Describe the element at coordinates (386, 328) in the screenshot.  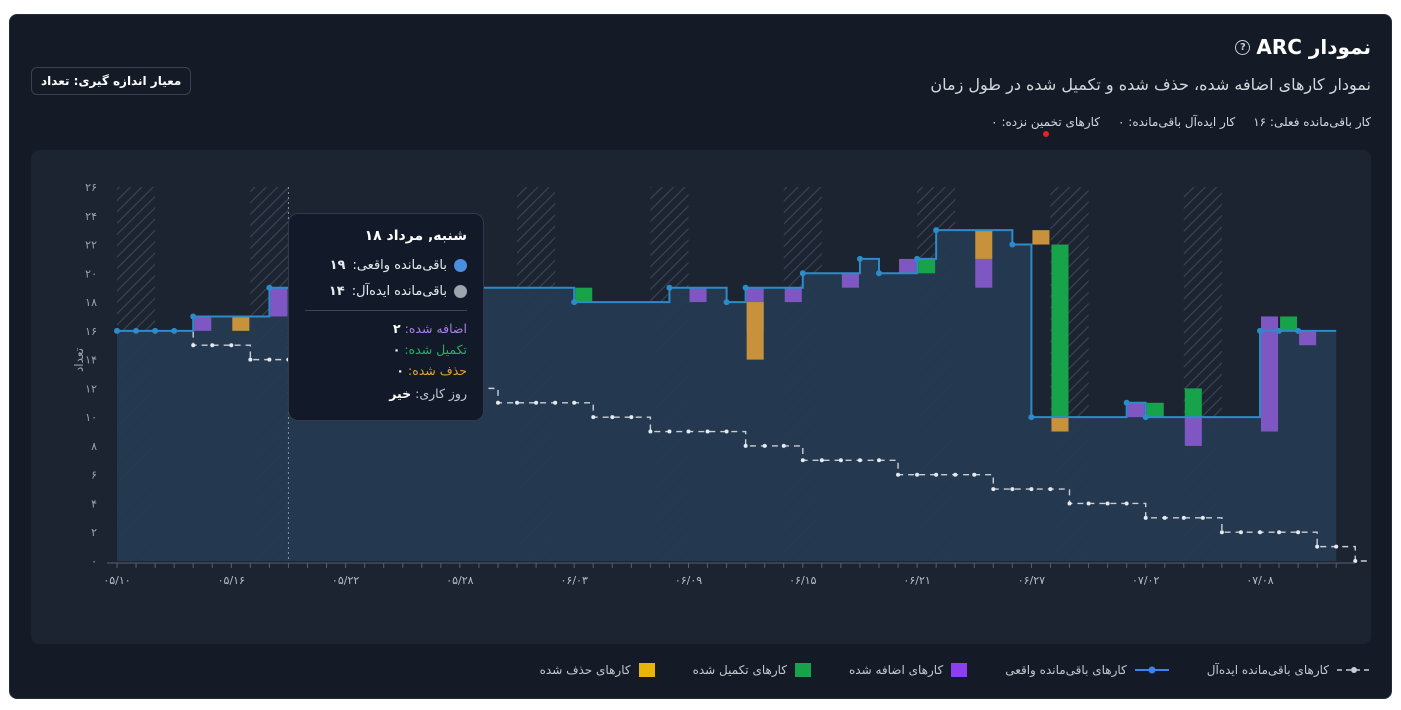
I see `tooltip-added: اضافه شده: ۲` at that location.